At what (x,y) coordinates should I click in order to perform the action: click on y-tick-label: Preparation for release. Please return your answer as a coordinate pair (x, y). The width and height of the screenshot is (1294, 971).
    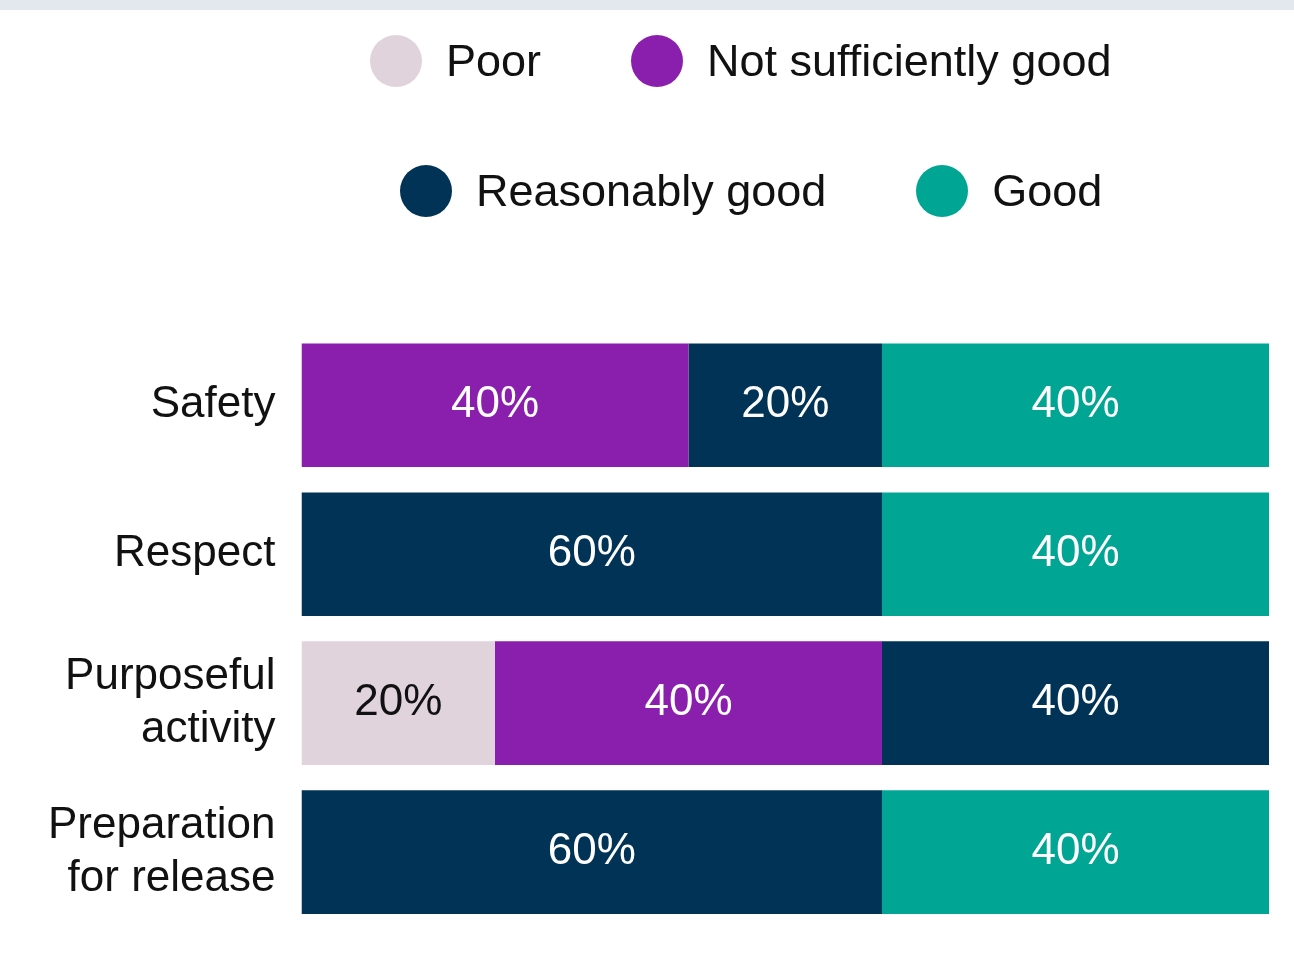
    Looking at the image, I should click on (161, 848).